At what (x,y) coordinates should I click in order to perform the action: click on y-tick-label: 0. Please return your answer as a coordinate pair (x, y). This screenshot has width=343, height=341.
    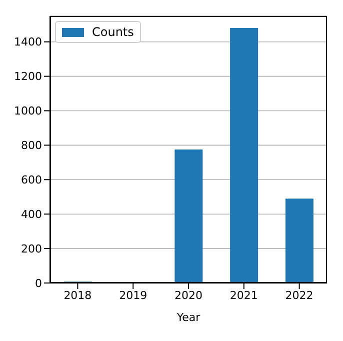
    Looking at the image, I should click on (38, 283).